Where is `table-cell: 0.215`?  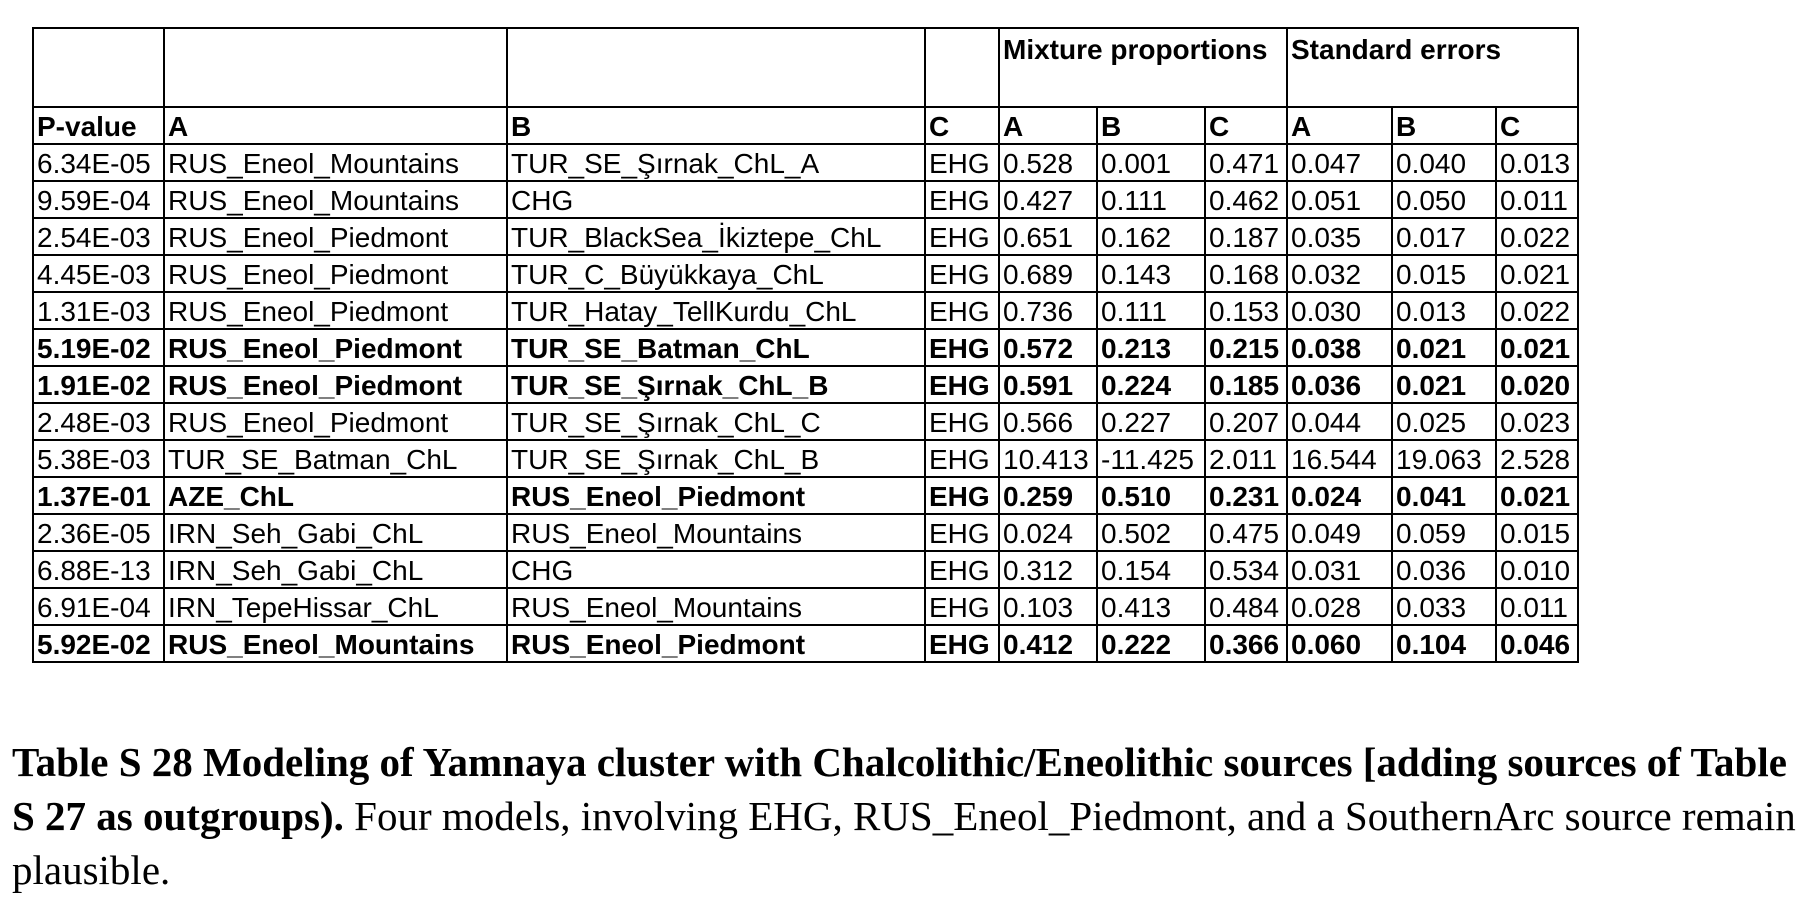
table-cell: 0.215 is located at coordinates (1246, 347).